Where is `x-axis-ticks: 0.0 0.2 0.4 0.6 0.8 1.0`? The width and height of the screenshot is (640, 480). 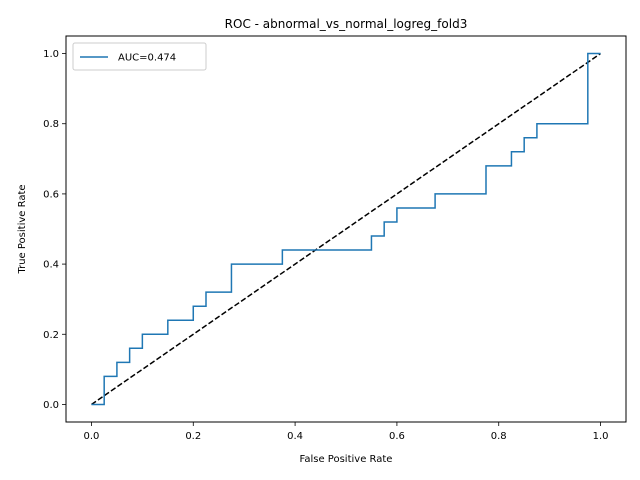 x-axis-ticks: 0.0 0.2 0.4 0.6 0.8 1.0 is located at coordinates (346, 432).